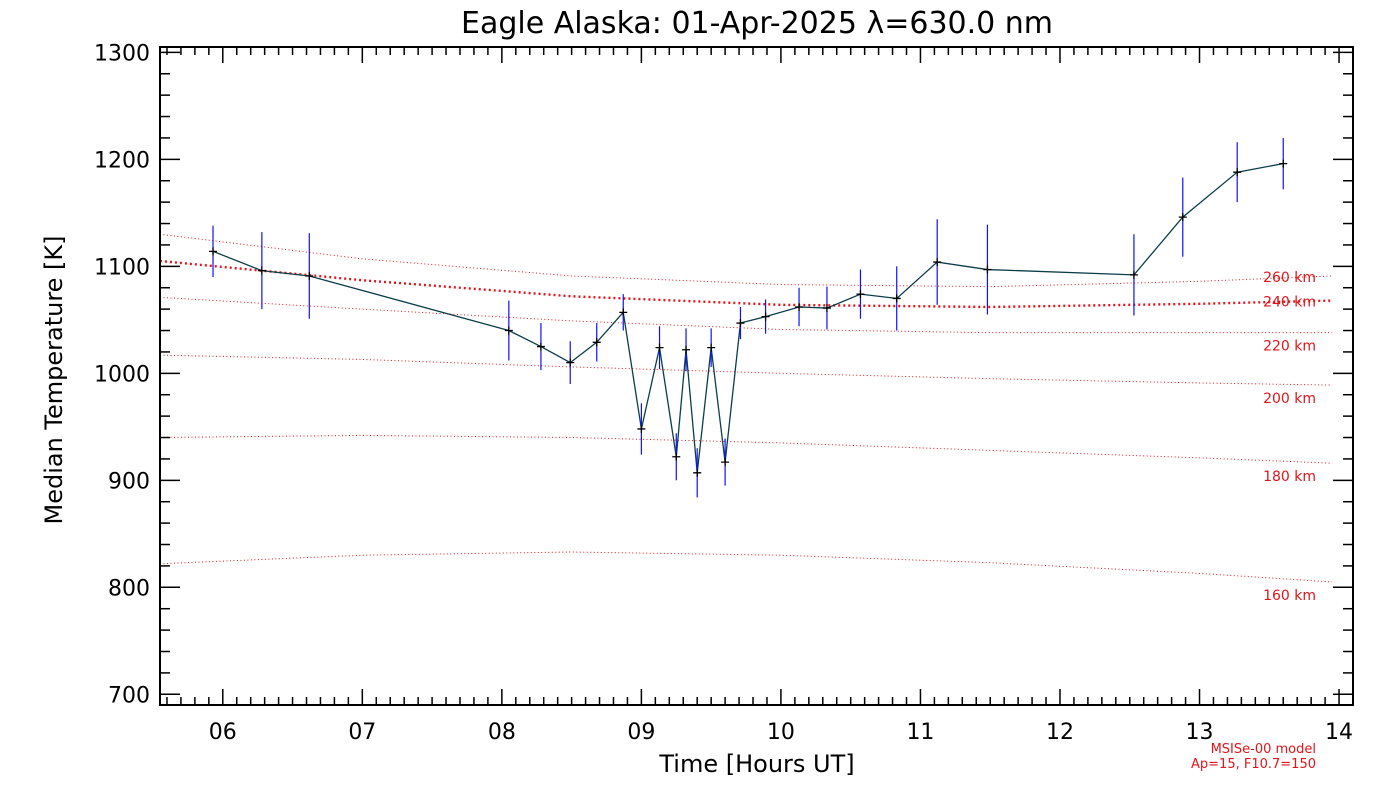  What do you see at coordinates (1289, 278) in the screenshot?
I see `model-curve-label: 260 km` at bounding box center [1289, 278].